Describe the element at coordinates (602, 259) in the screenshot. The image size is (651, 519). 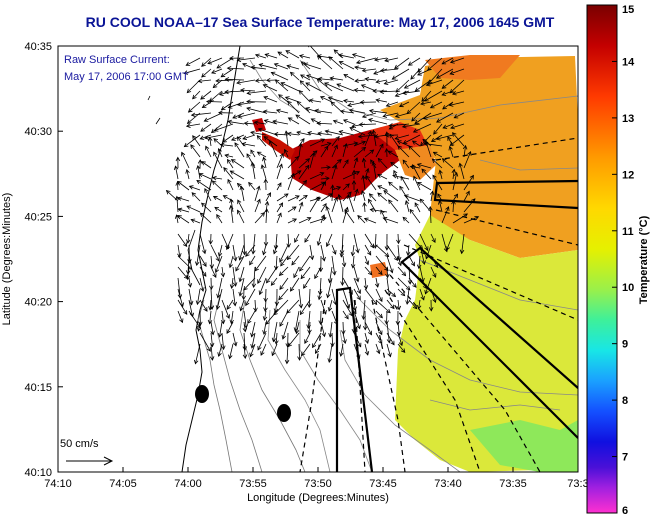
I see `colorbar` at that location.